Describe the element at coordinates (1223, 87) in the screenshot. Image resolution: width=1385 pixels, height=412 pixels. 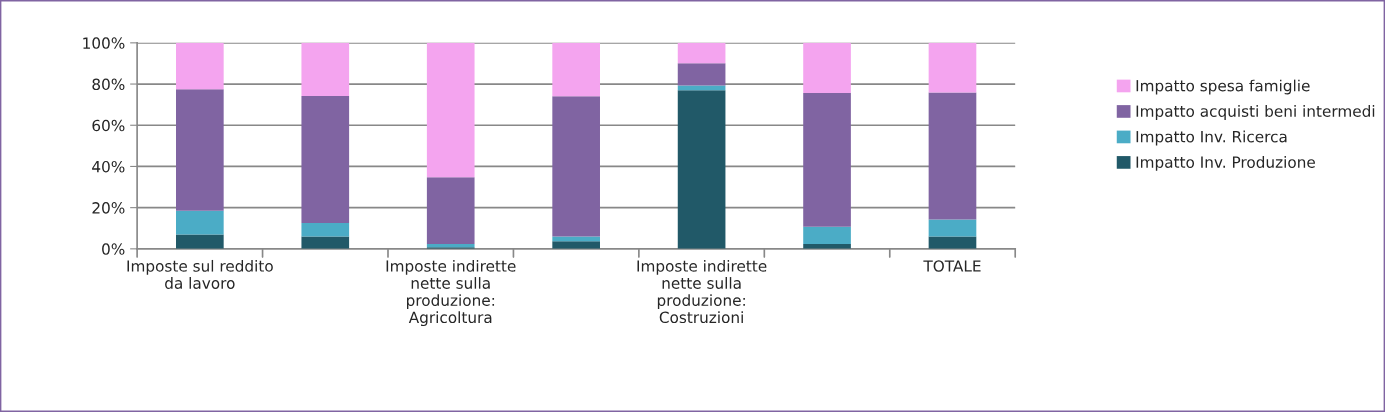
I see `legend-label: Impatto spesa famiglie` at that location.